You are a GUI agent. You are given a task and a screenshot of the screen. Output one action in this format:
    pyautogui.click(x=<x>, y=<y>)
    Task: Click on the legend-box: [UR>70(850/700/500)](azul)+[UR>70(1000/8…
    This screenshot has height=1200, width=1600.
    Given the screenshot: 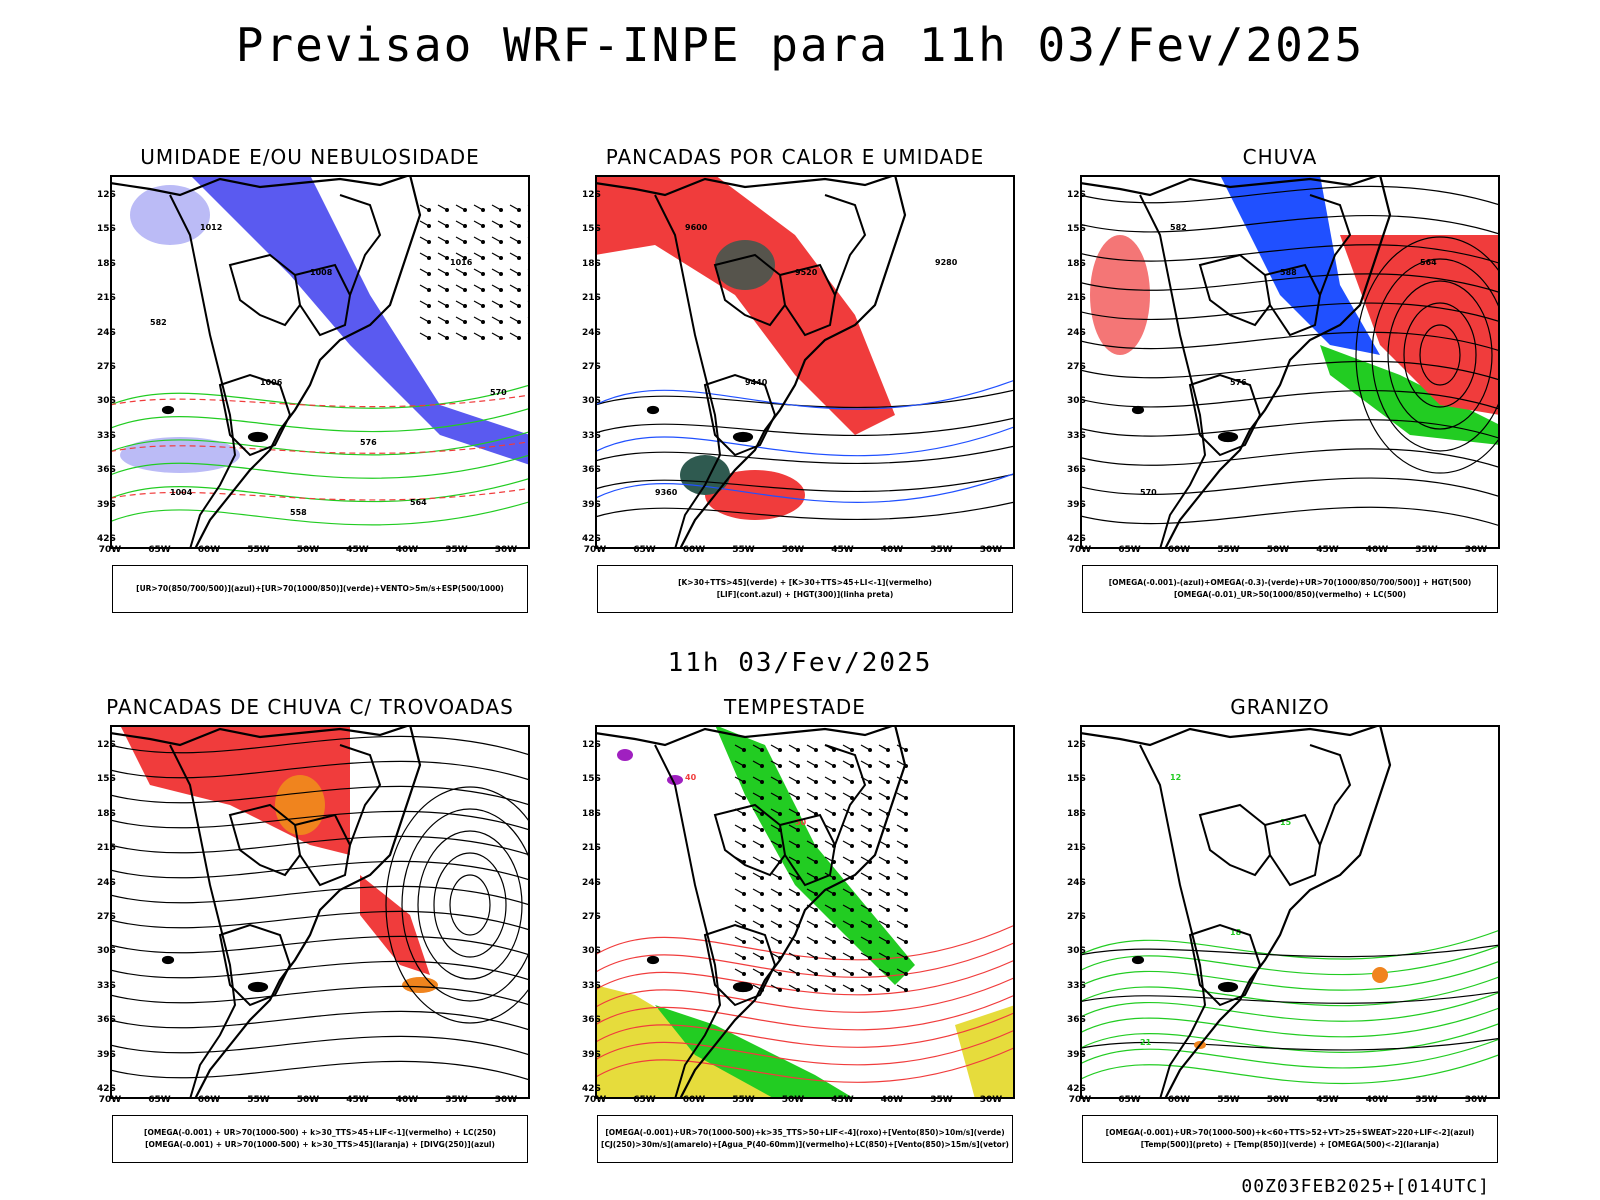 What is the action you would take?
    pyautogui.click(x=320, y=589)
    